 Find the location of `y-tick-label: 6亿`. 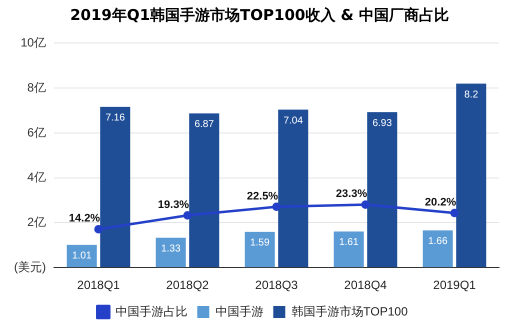

y-tick-label: 6亿 is located at coordinates (36, 132).